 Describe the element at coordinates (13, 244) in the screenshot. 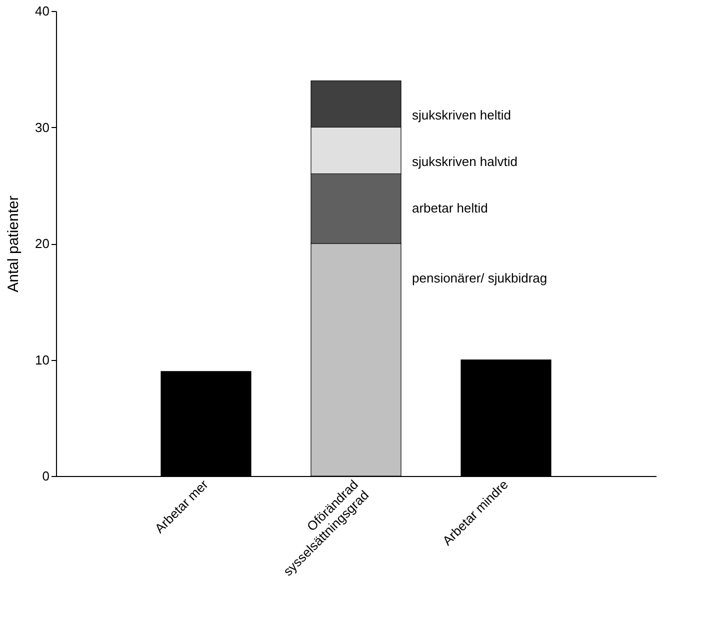

I see `y-axis-title: Antal patienter` at that location.